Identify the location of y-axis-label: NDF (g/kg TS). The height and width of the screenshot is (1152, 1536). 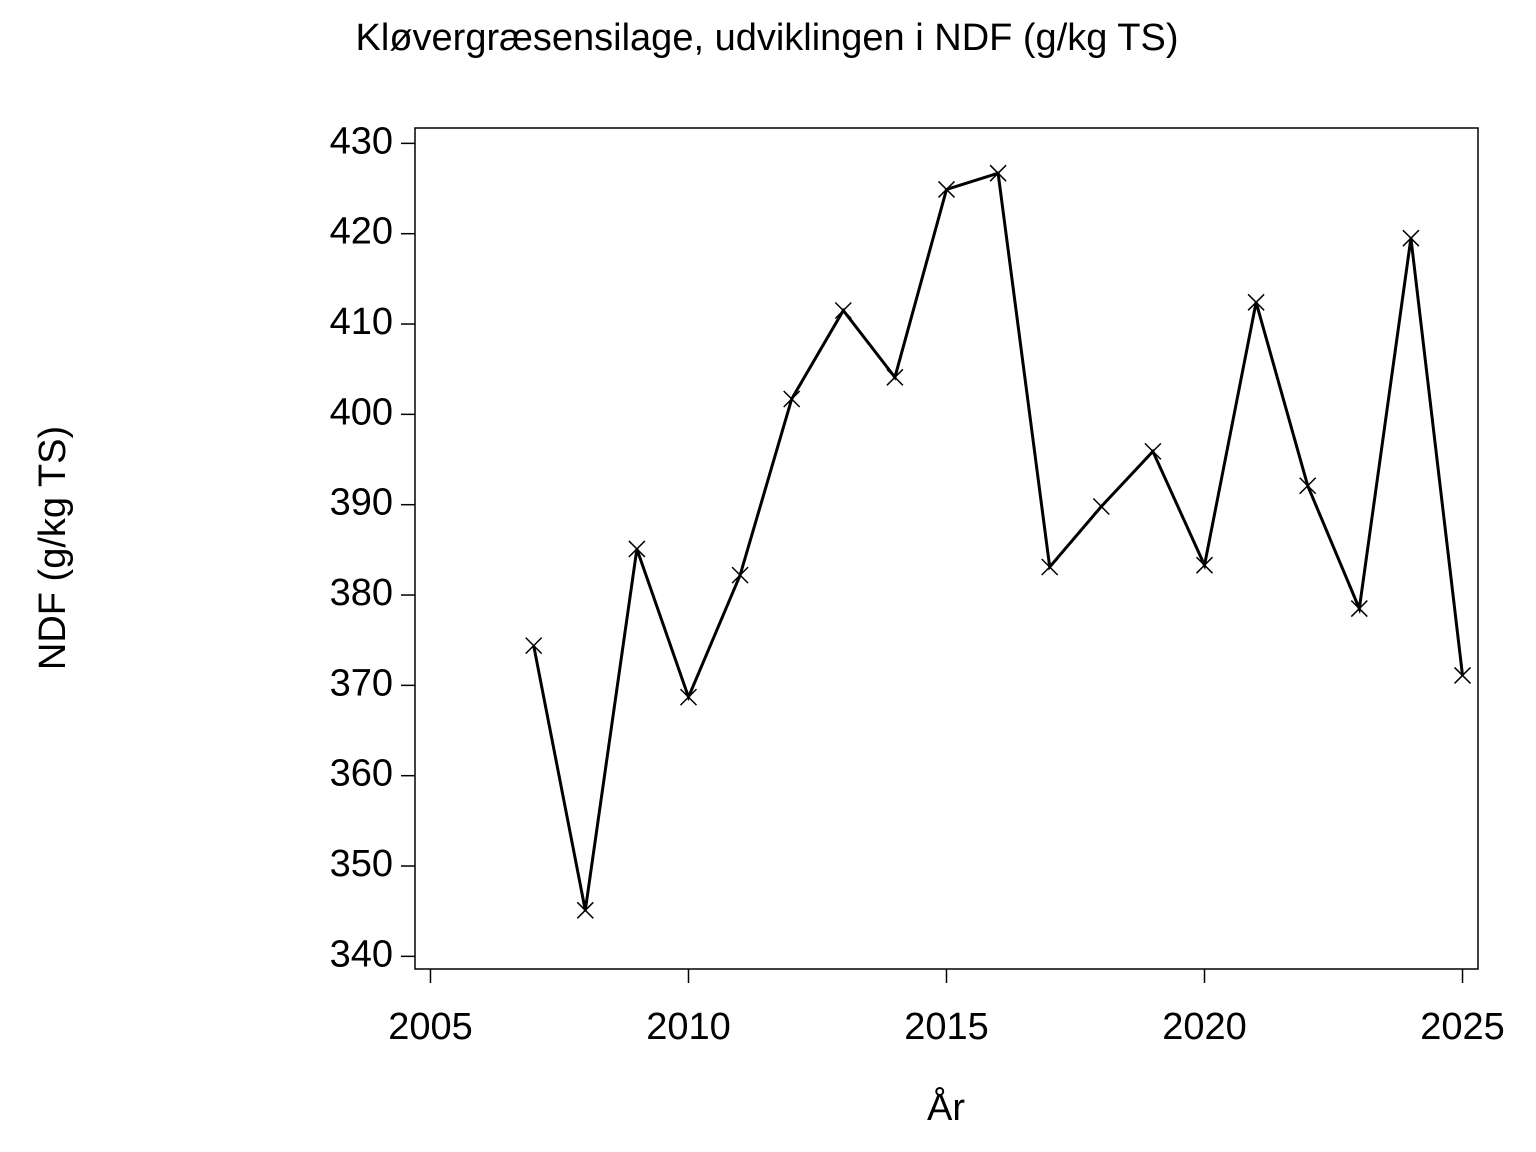
(53, 548).